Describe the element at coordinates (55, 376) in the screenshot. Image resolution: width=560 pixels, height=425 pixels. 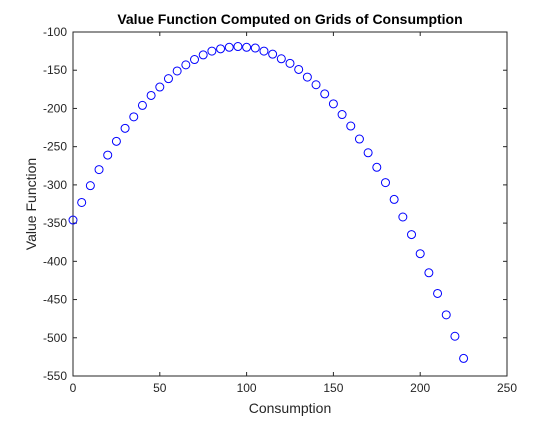
I see `y-tick-label: -550` at that location.